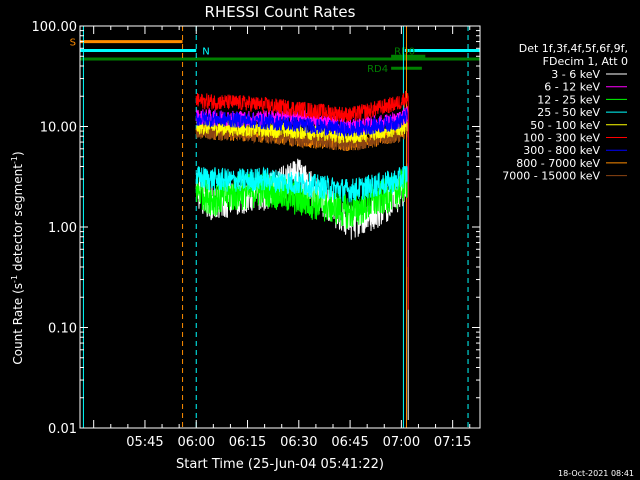  I want to click on legend-entry-label: 7000 - 15000 keV, so click(551, 176).